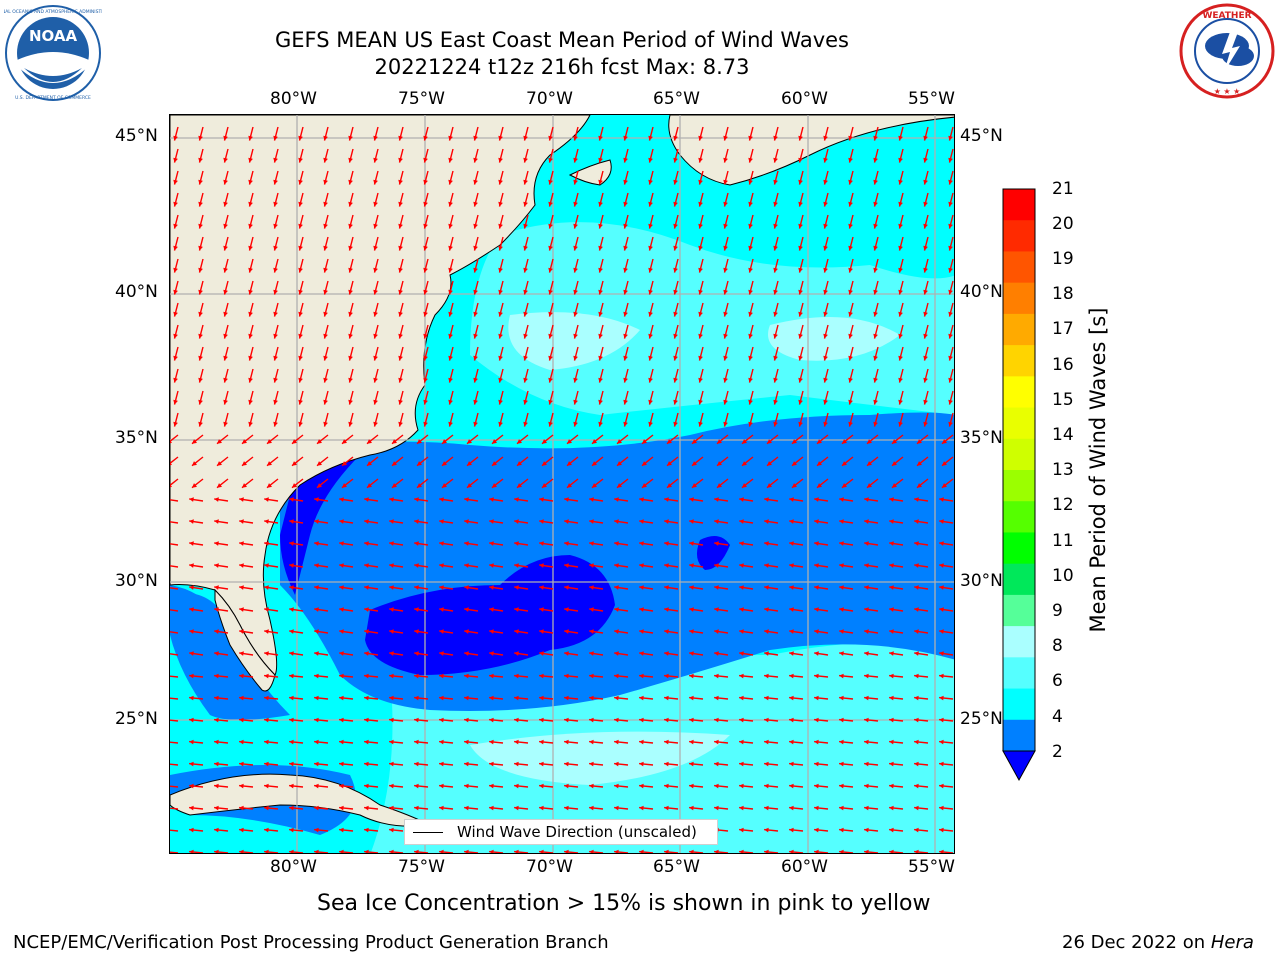  What do you see at coordinates (1063, 189) in the screenshot?
I see `colorbar-tick-label: 21` at bounding box center [1063, 189].